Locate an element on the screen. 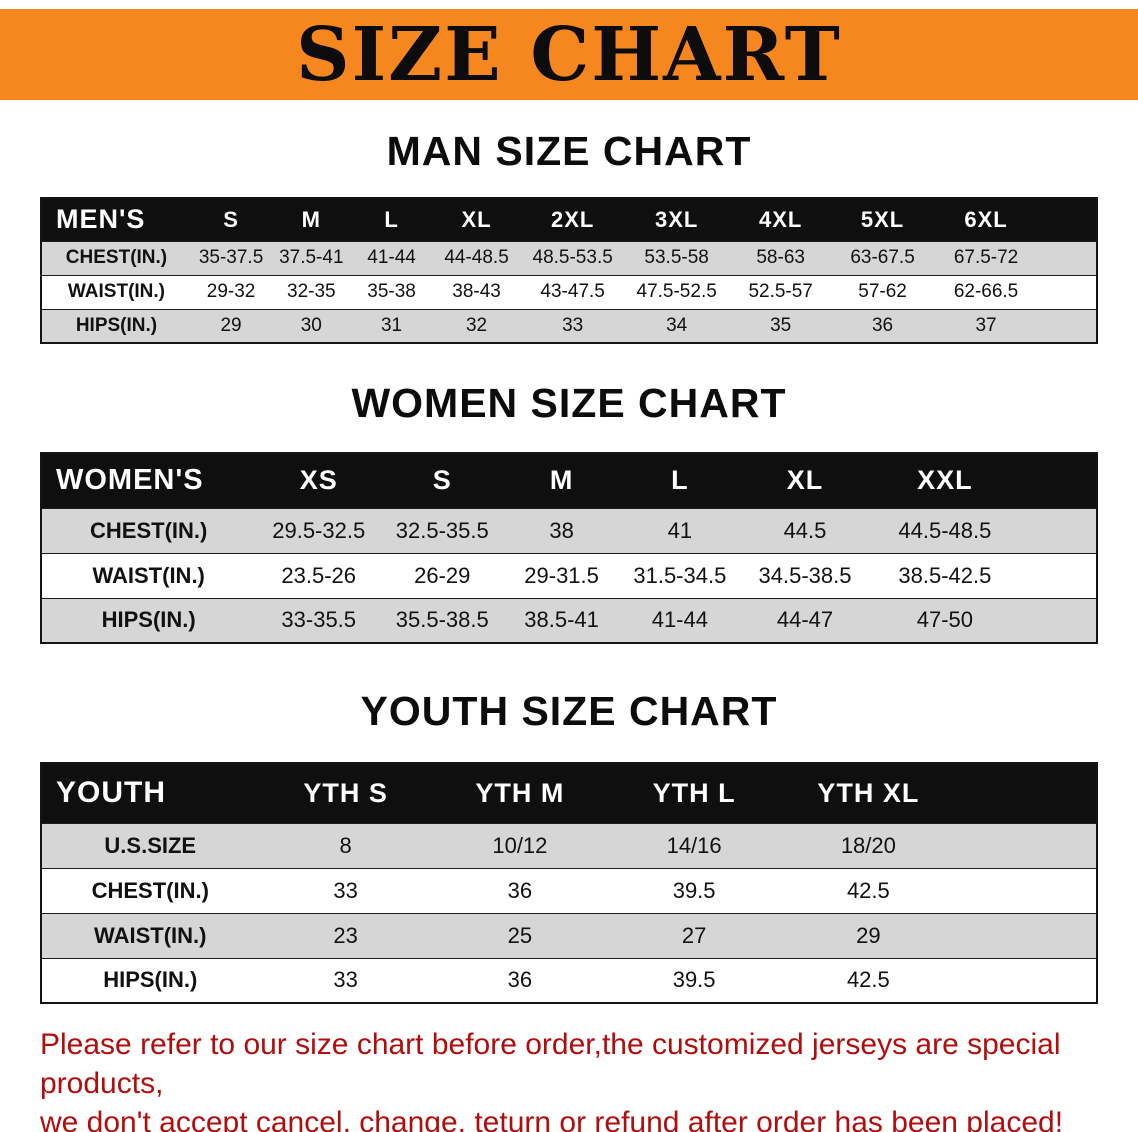 The width and height of the screenshot is (1138, 1132). size-value: 29-32 is located at coordinates (231, 291).